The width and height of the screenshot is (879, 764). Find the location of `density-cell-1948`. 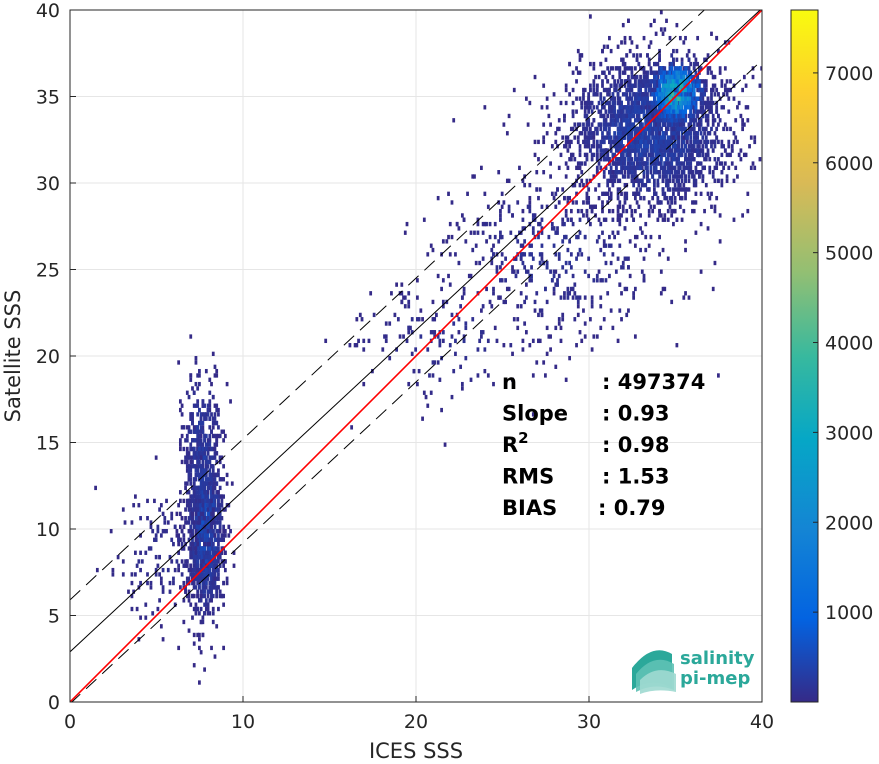

density-cell-1948 is located at coordinates (642, 103).